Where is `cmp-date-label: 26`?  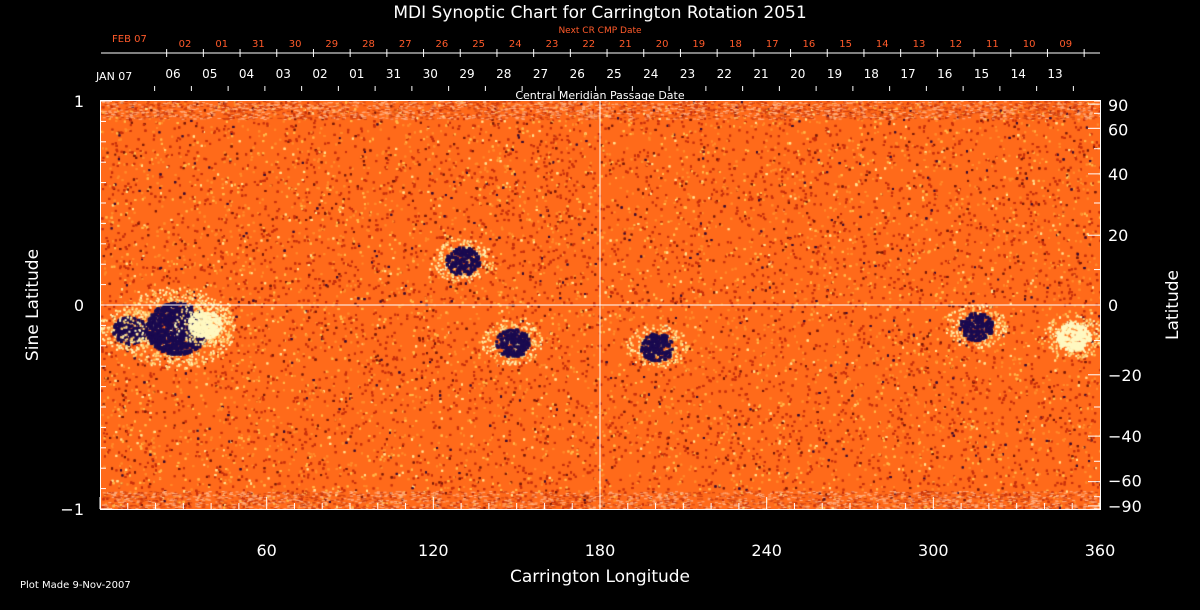 cmp-date-label: 26 is located at coordinates (577, 74).